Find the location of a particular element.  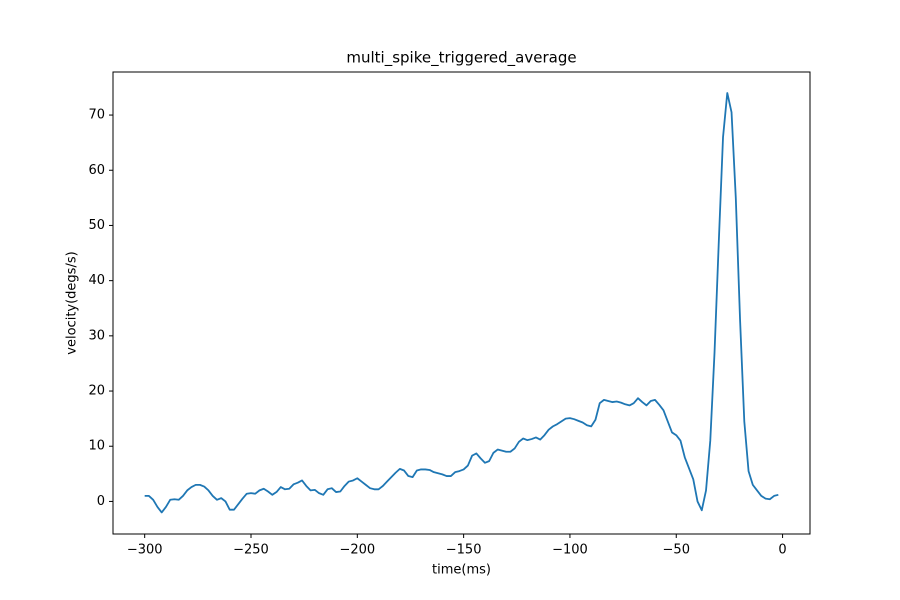

y-tick-label: 70 is located at coordinates (96, 115).